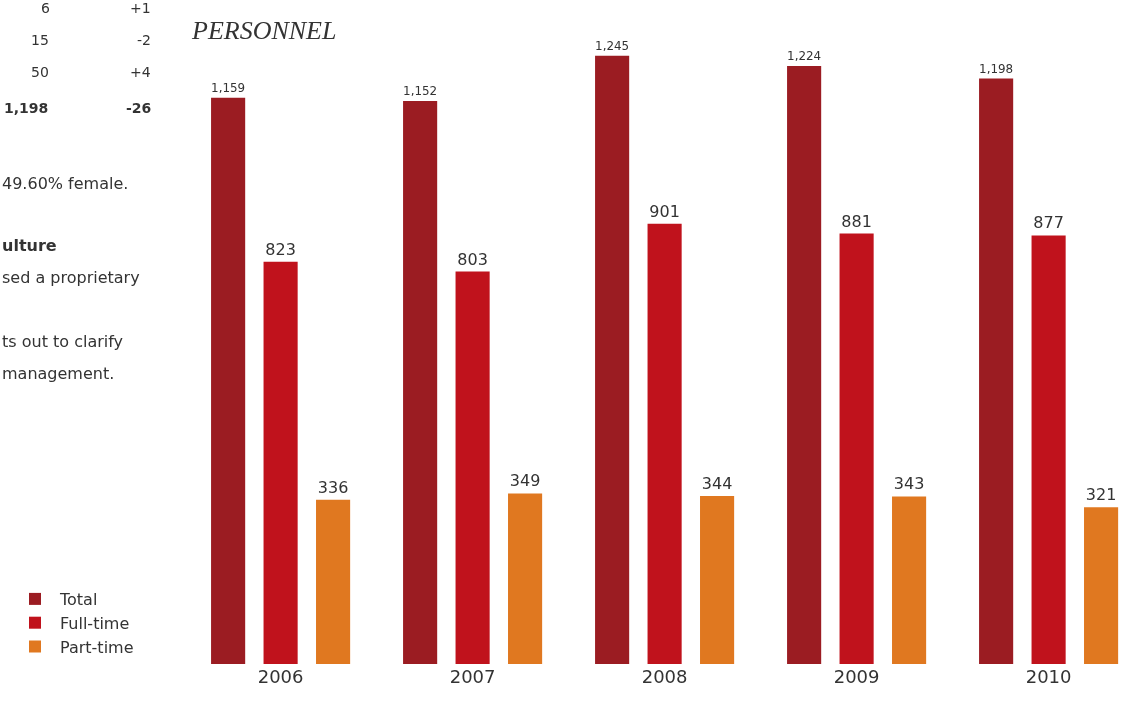 The height and width of the screenshot is (704, 1135). Describe the element at coordinates (63, 341) in the screenshot. I see `text: ts out to clarify` at that location.